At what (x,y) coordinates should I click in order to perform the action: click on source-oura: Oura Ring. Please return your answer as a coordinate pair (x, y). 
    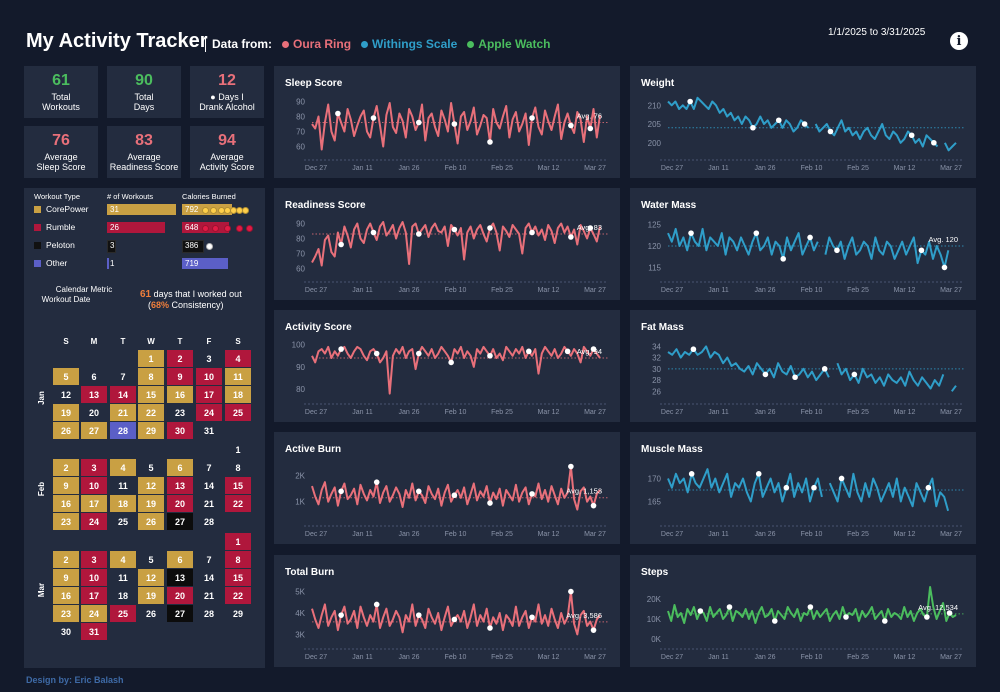
    Looking at the image, I should click on (316, 44).